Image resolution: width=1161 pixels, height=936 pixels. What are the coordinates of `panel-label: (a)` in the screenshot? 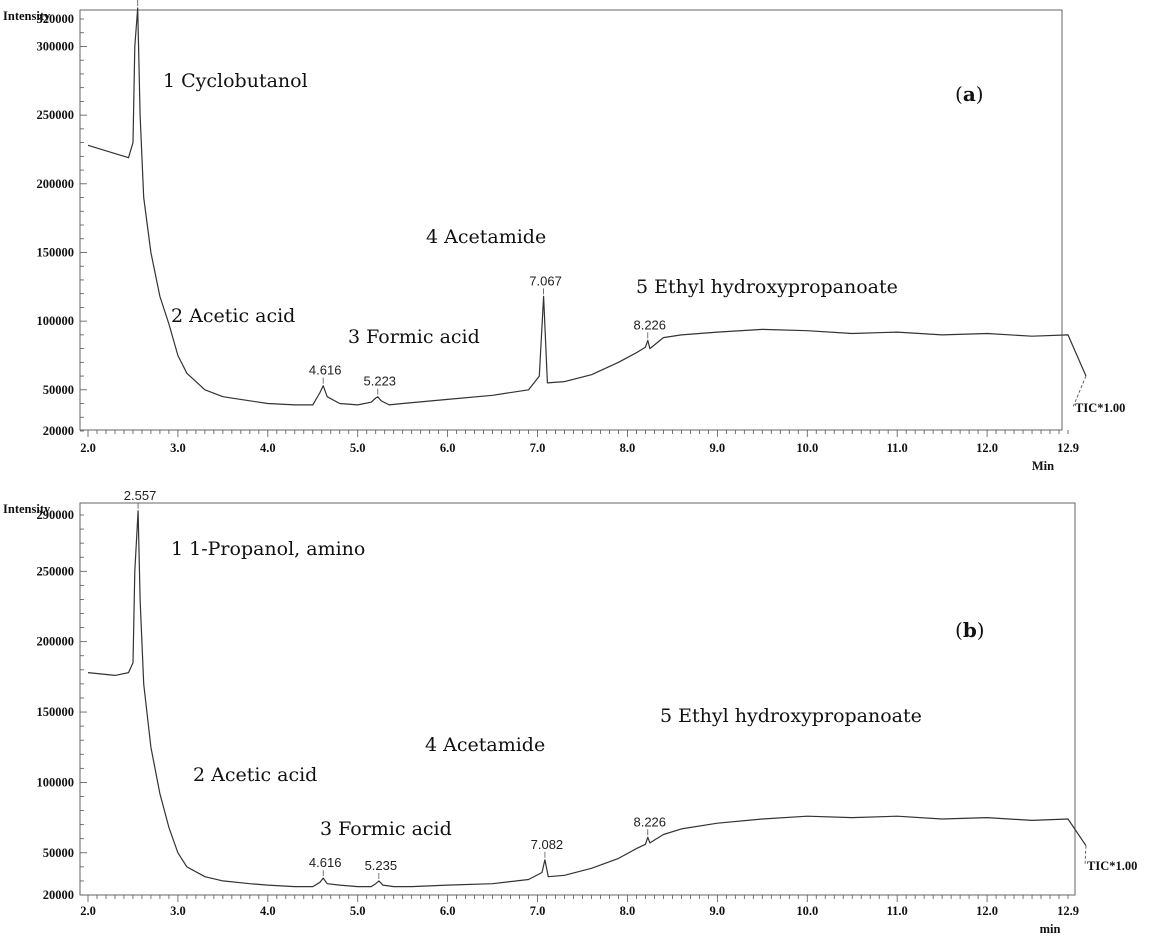 It's located at (969, 94).